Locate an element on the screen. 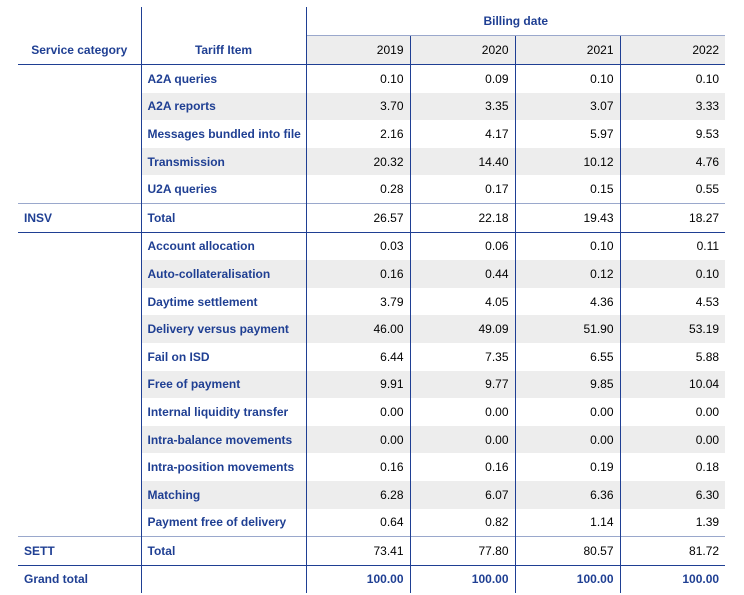 This screenshot has width=744, height=595. value-cell: 10.12 is located at coordinates (567, 161).